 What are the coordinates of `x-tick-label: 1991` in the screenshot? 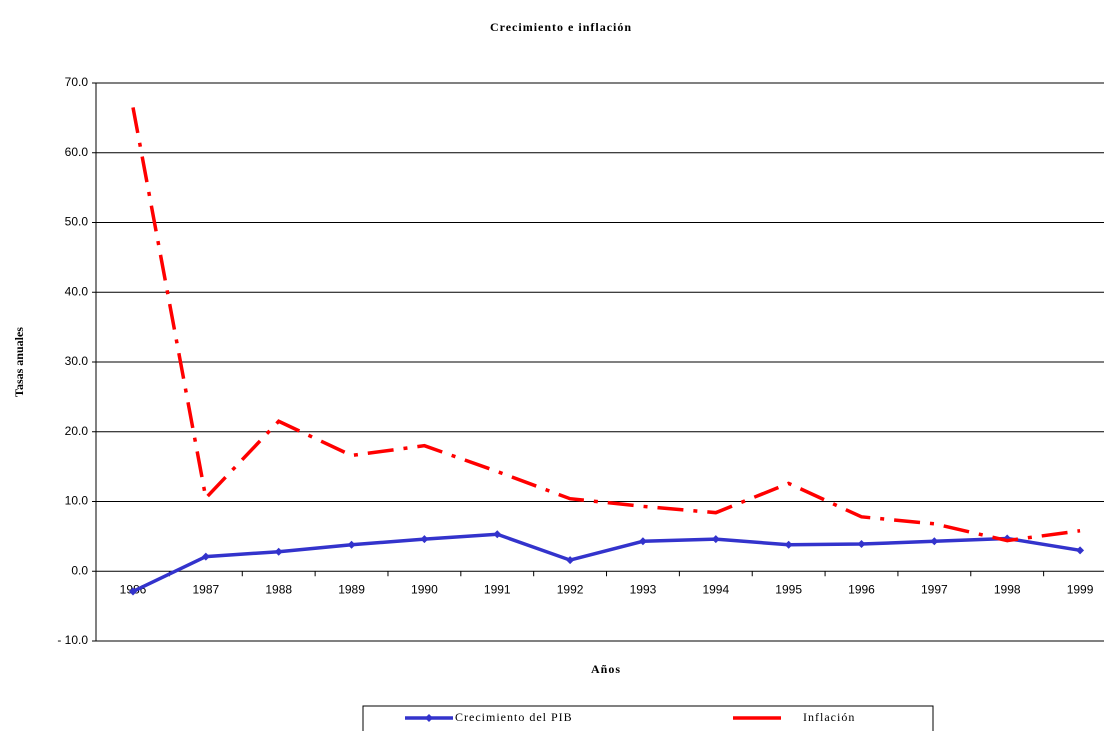 It's located at (497, 589).